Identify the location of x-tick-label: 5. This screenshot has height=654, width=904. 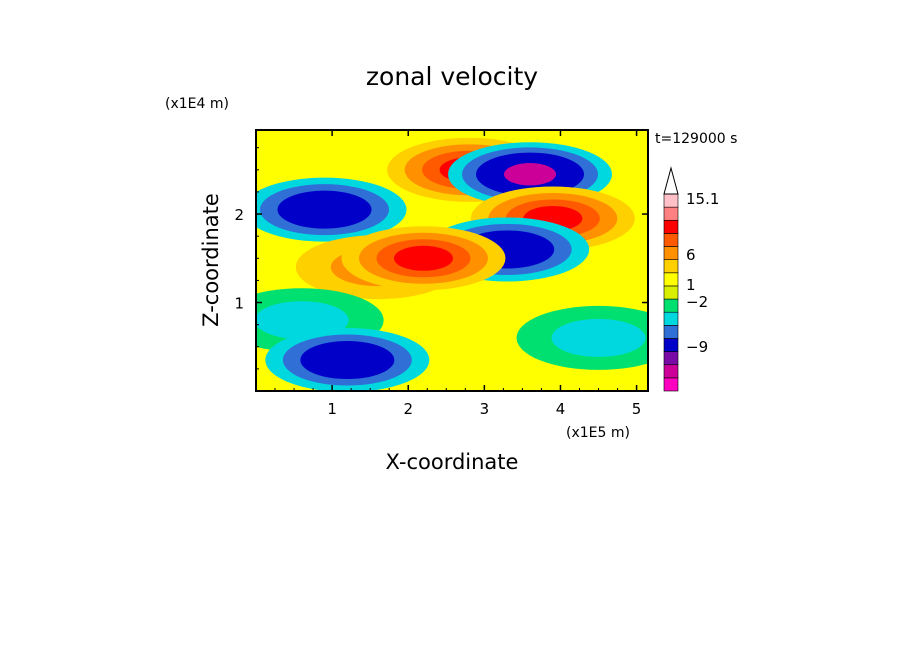
(637, 409).